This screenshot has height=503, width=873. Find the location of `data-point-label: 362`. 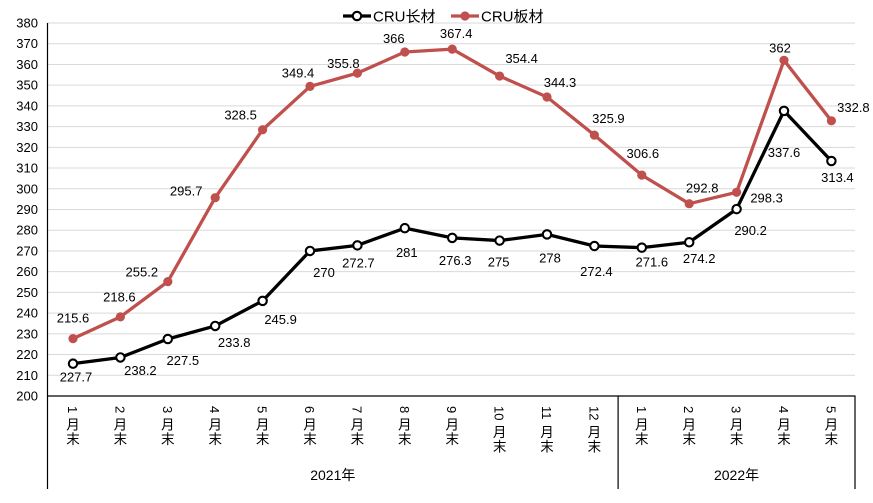

data-point-label: 362 is located at coordinates (780, 47).